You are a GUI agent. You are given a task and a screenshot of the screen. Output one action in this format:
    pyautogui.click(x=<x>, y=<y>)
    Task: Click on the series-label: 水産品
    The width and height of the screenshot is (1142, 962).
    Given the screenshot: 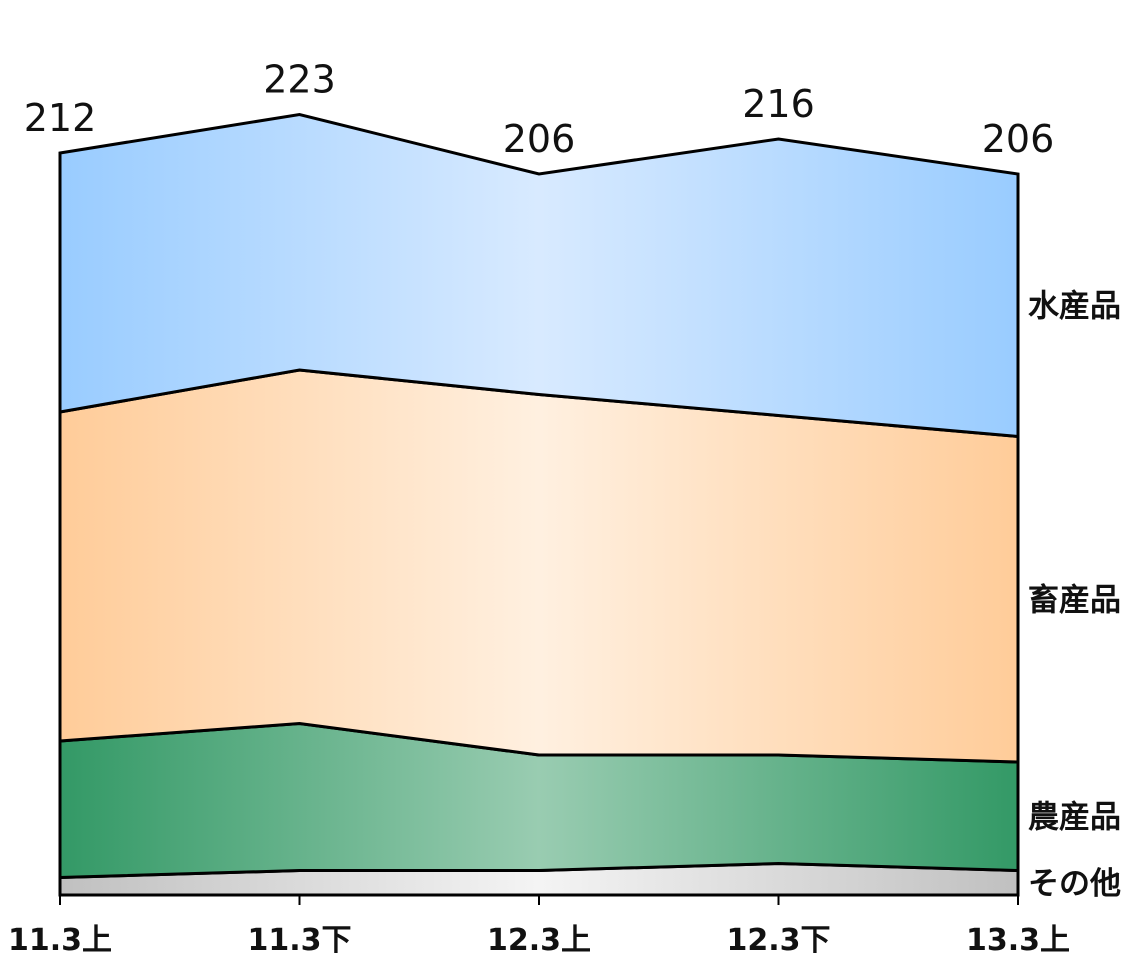 What is the action you would take?
    pyautogui.click(x=1074, y=306)
    